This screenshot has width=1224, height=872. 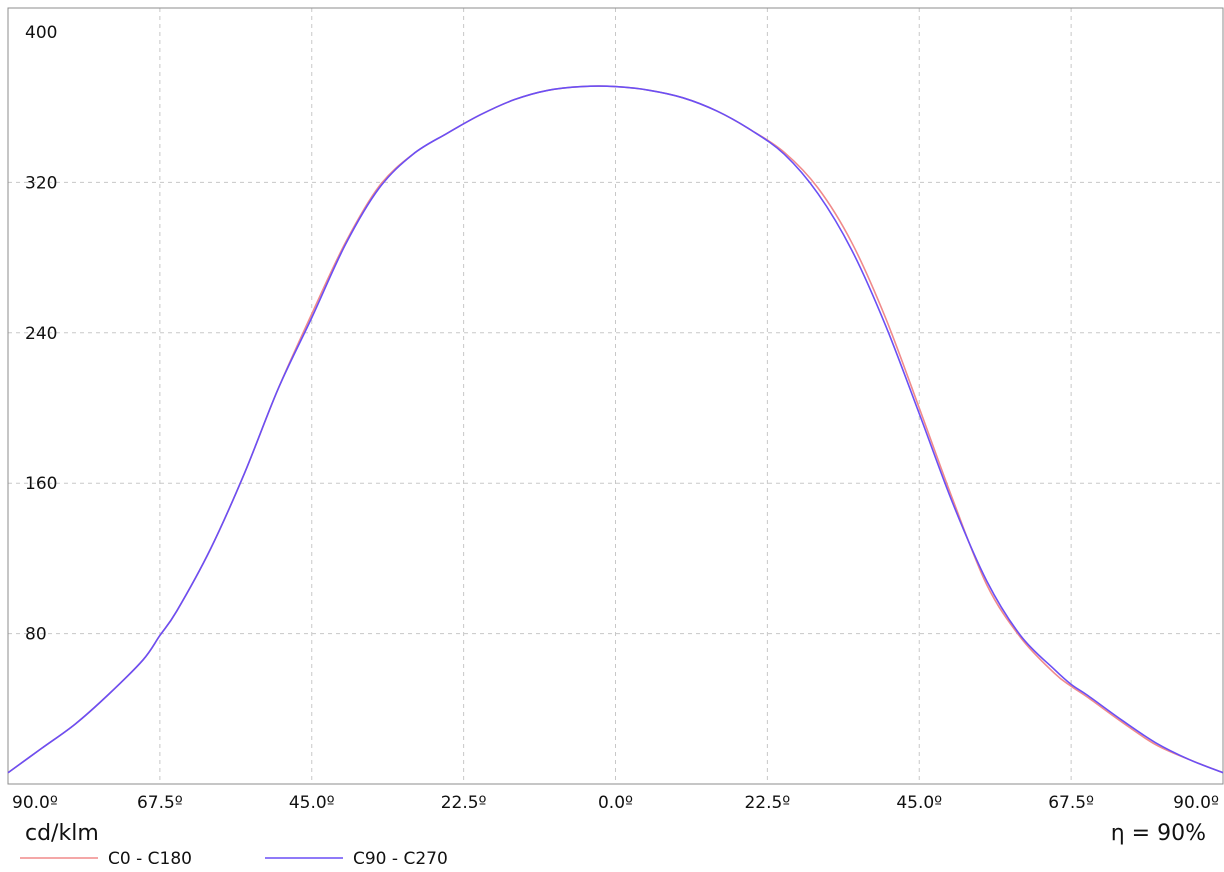 What do you see at coordinates (62, 833) in the screenshot?
I see `unit-label: cd/klm` at bounding box center [62, 833].